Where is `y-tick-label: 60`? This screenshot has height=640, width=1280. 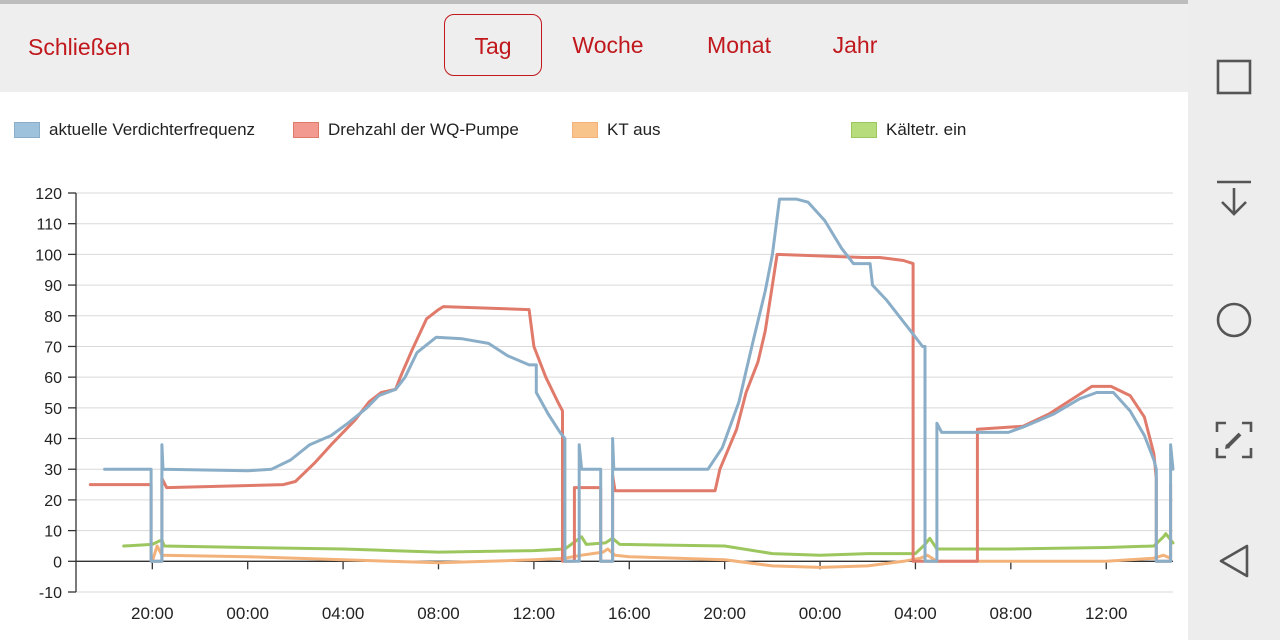 y-tick-label: 60 is located at coordinates (53, 378).